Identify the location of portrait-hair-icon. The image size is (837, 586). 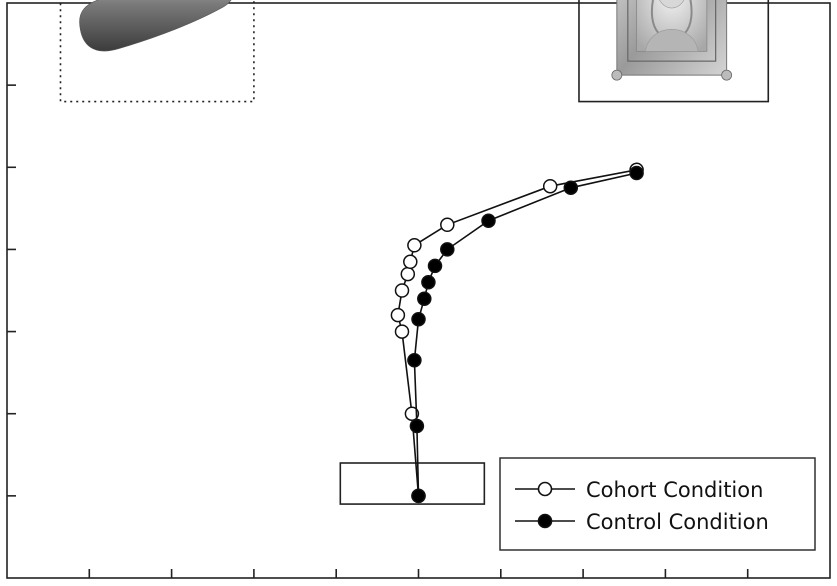
(671, 17).